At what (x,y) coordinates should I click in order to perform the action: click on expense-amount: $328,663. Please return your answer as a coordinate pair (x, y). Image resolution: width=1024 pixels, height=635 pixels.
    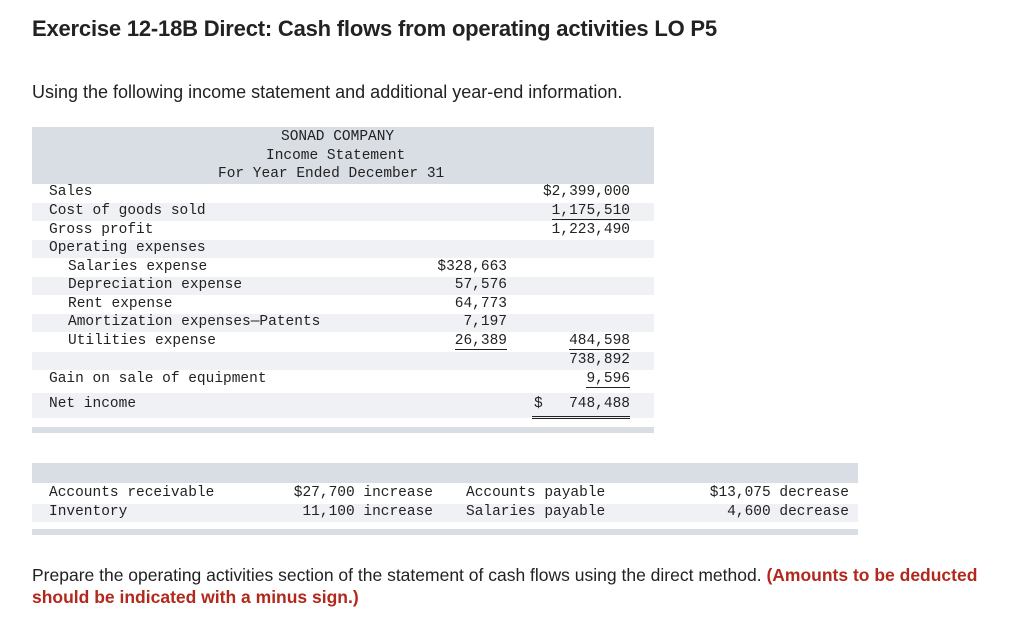
    Looking at the image, I should click on (472, 267).